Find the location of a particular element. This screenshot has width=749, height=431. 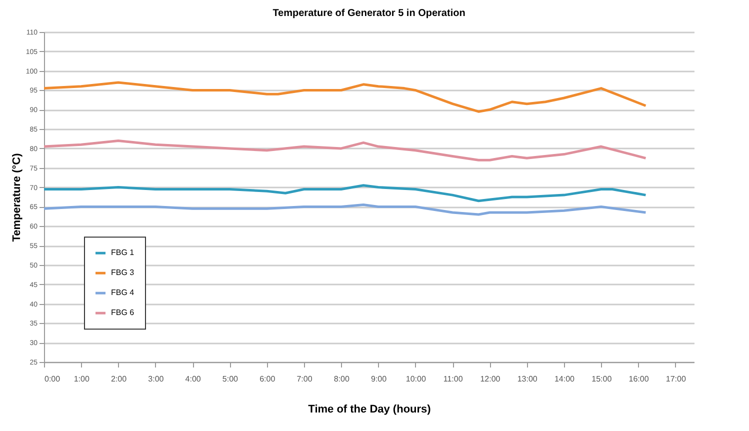

x-tick-label: 17:00 is located at coordinates (676, 379).